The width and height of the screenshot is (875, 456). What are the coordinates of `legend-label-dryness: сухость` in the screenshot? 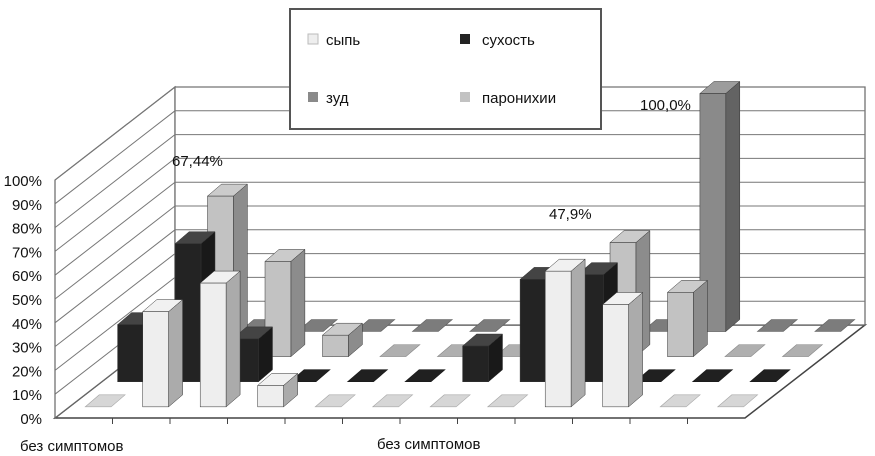 It's located at (508, 40).